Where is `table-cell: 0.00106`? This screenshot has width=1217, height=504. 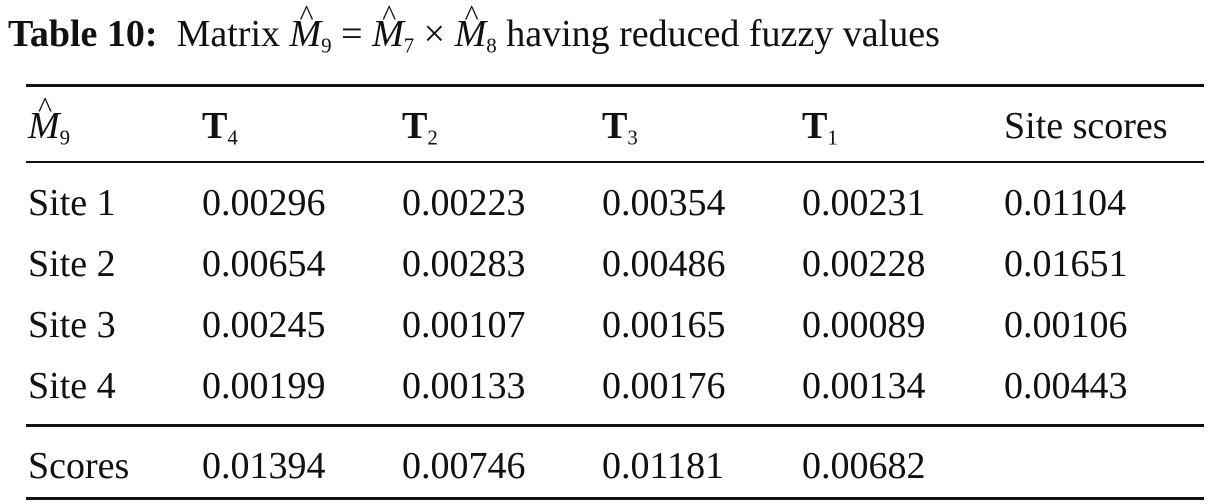 table-cell: 0.00106 is located at coordinates (1066, 325).